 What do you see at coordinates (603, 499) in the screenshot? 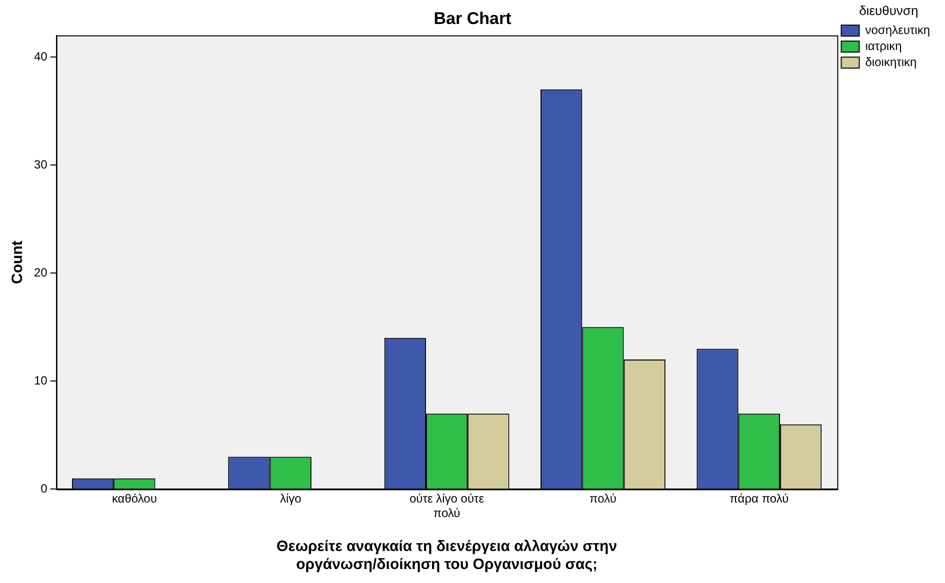
I see `x-tick-label: πολύ` at bounding box center [603, 499].